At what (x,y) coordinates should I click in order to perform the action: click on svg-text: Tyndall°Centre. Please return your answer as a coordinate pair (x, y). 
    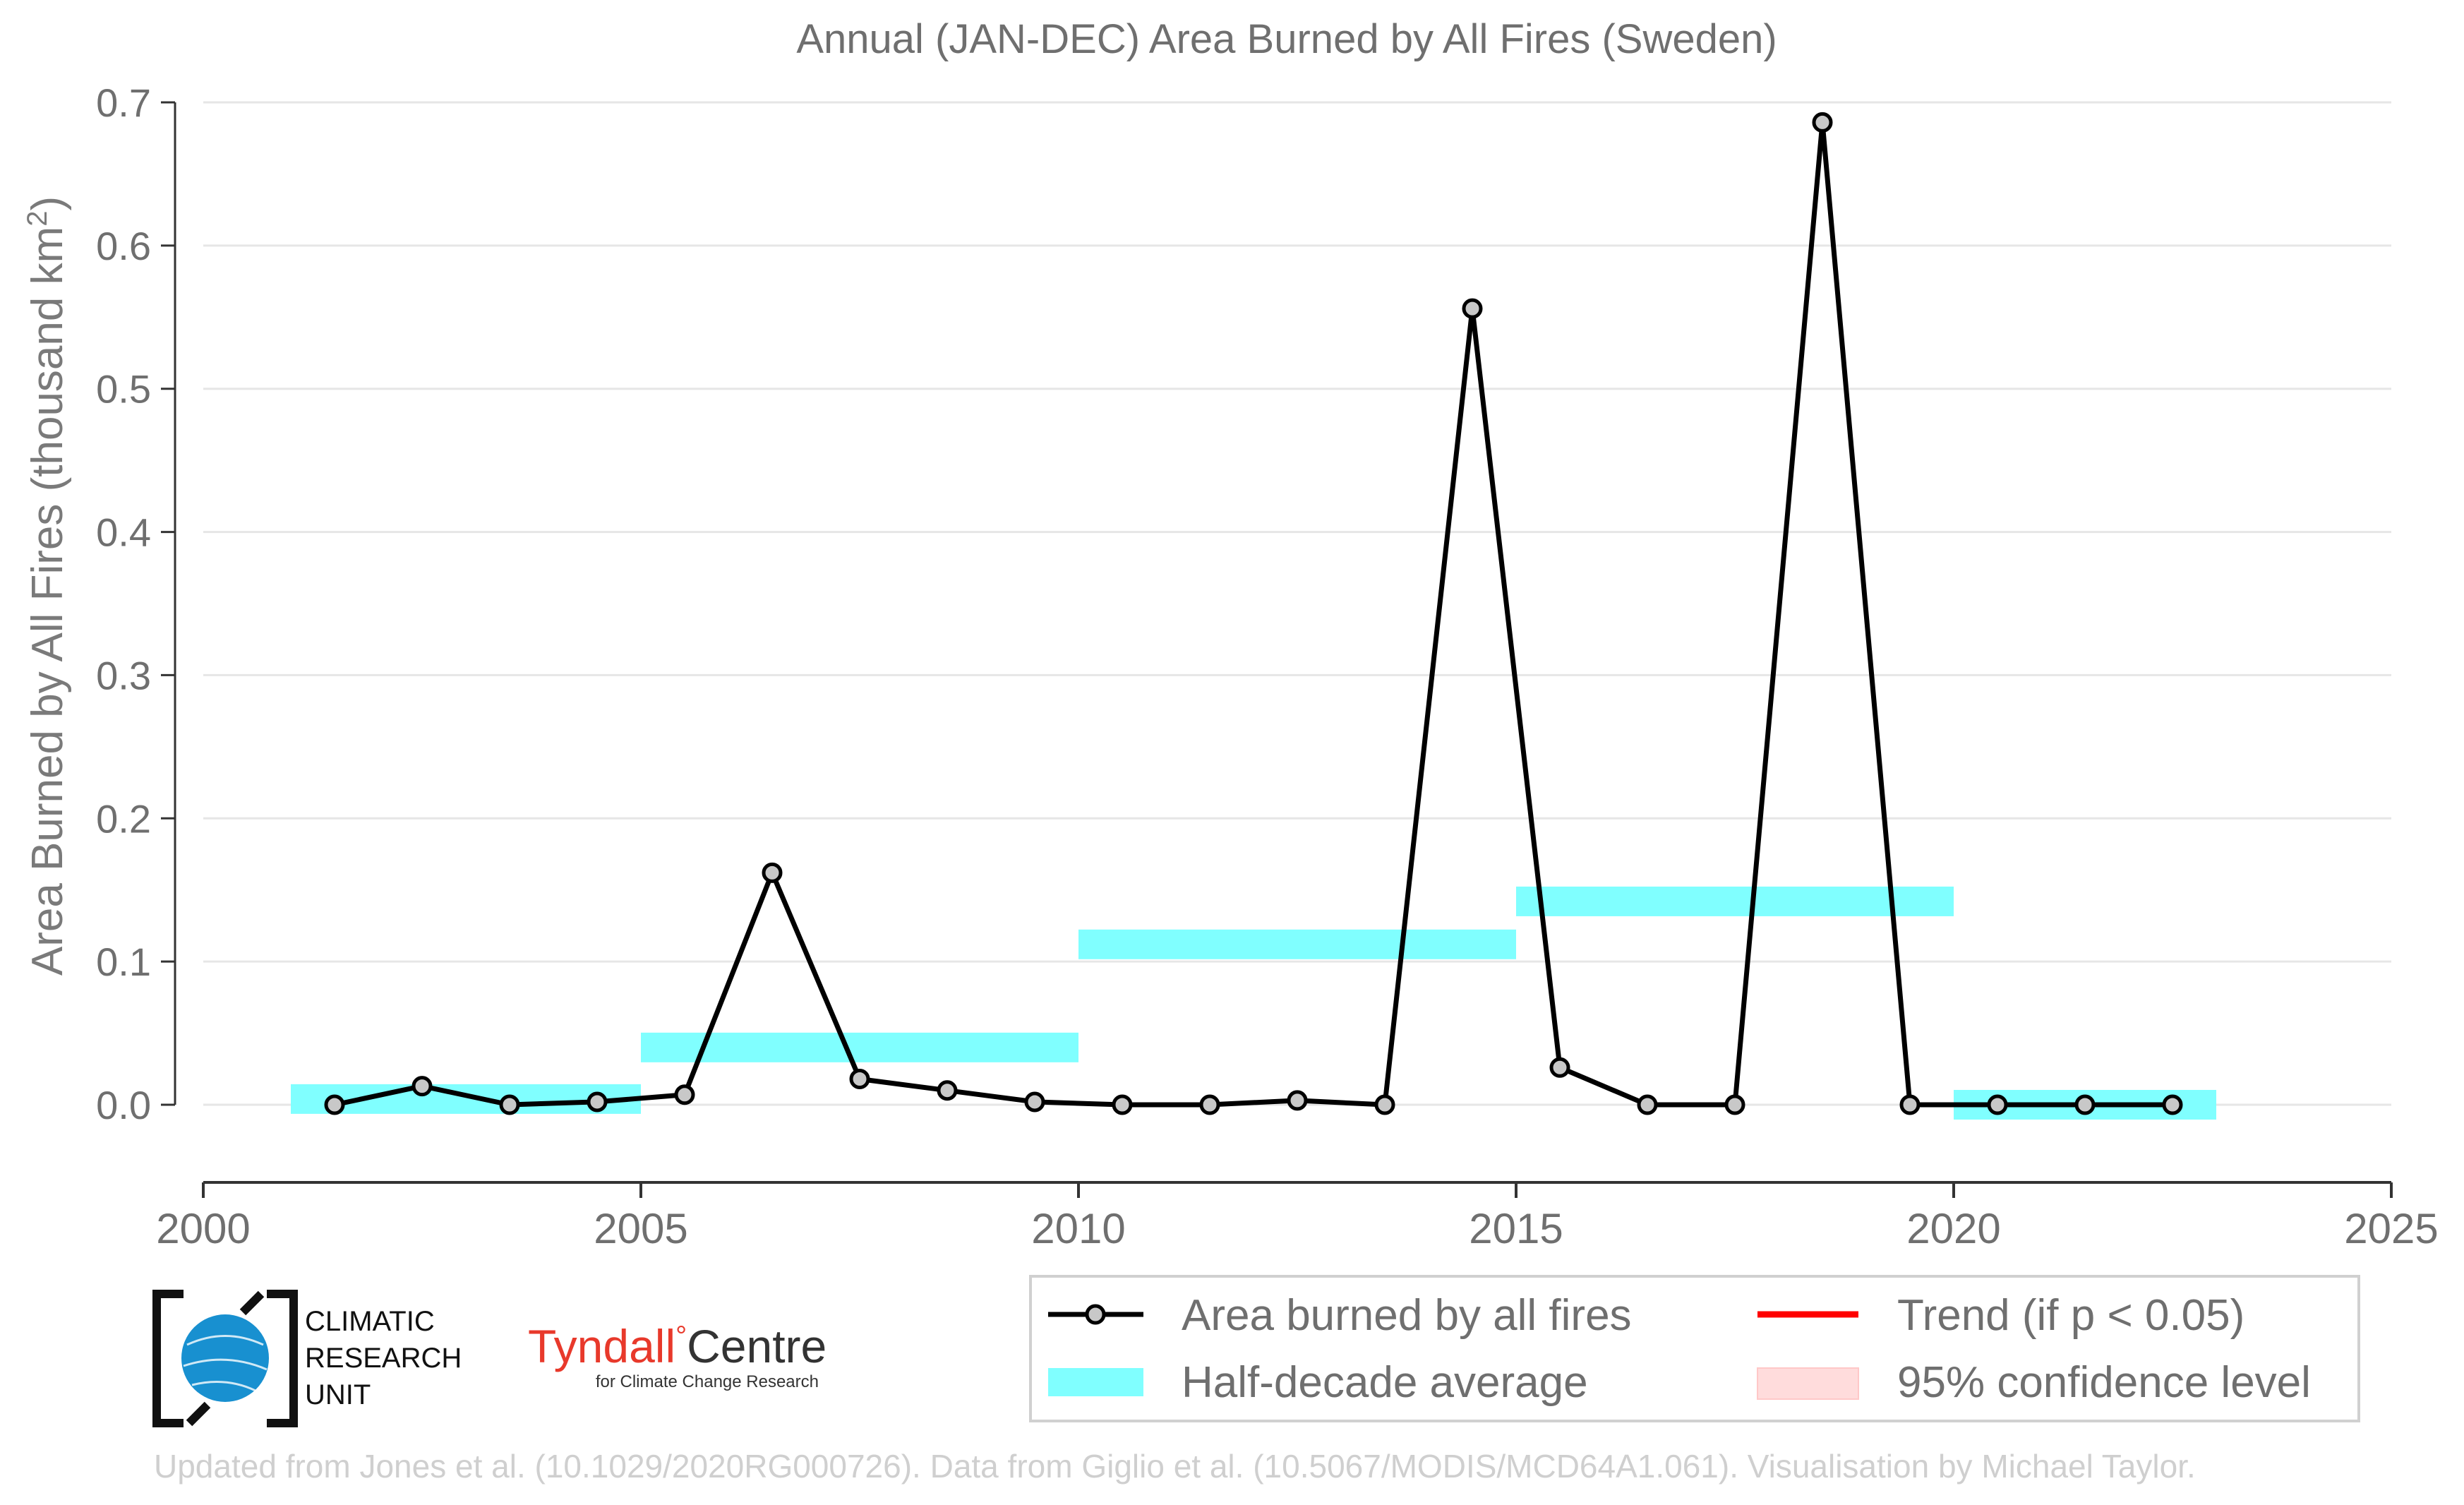
    Looking at the image, I should click on (677, 1346).